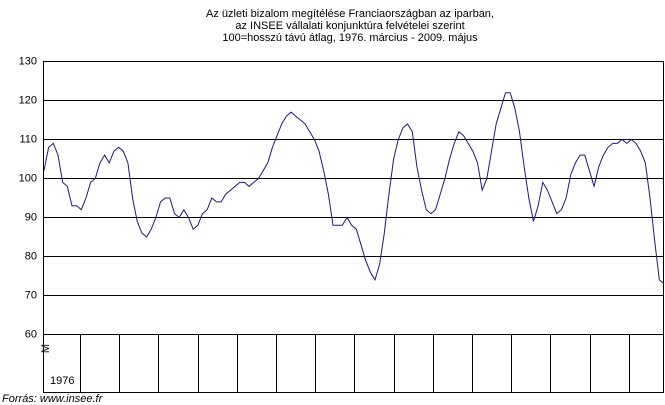 This screenshot has height=405, width=665. I want to click on y-tick-label: 70, so click(31, 295).